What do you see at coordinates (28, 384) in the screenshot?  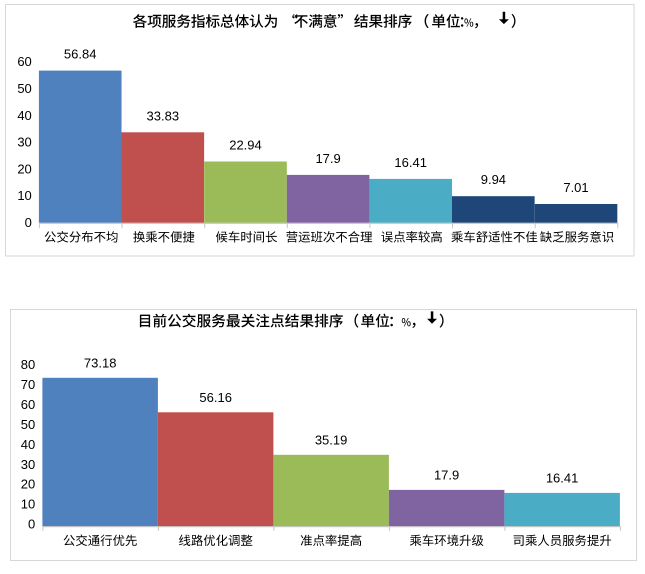 I see `svg-text: 70` at bounding box center [28, 384].